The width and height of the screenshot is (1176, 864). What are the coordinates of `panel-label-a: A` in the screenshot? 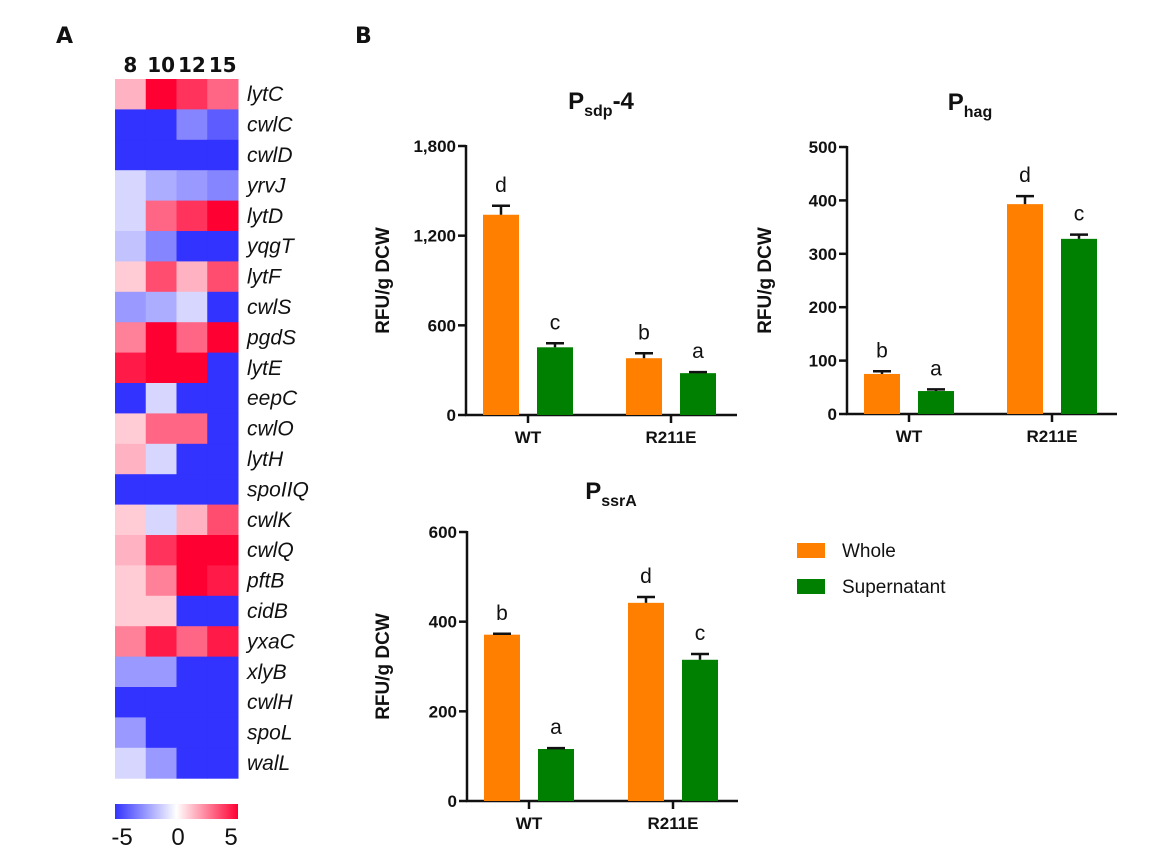 It's located at (65, 36).